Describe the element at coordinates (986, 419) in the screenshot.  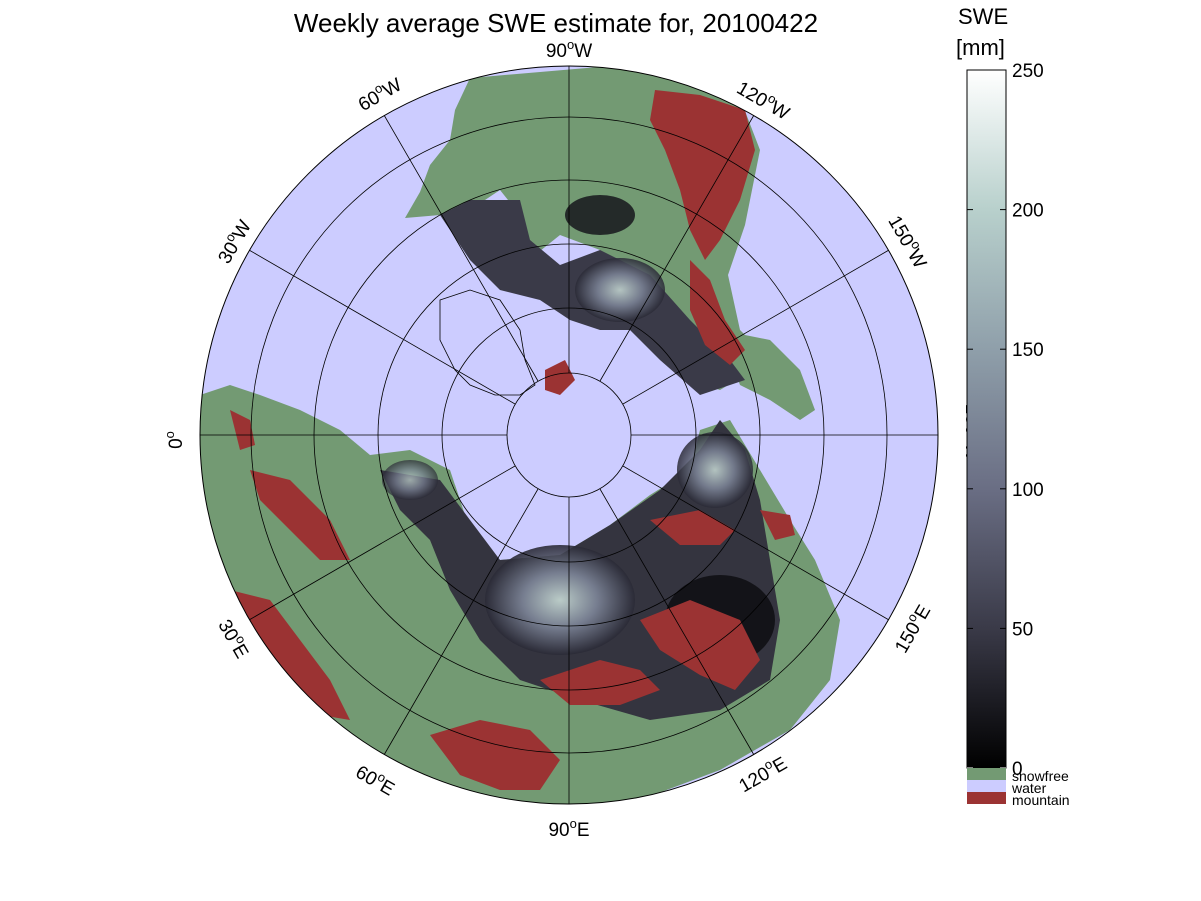
I see `colorbar-gradient` at that location.